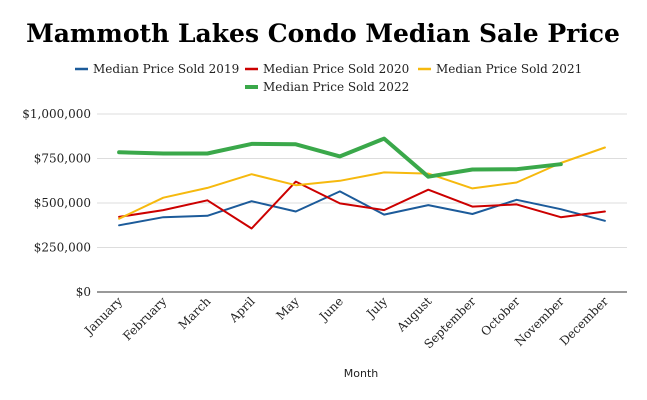  What do you see at coordinates (166, 69) in the screenshot?
I see `legend-label: Median Price Sold 2019` at bounding box center [166, 69].